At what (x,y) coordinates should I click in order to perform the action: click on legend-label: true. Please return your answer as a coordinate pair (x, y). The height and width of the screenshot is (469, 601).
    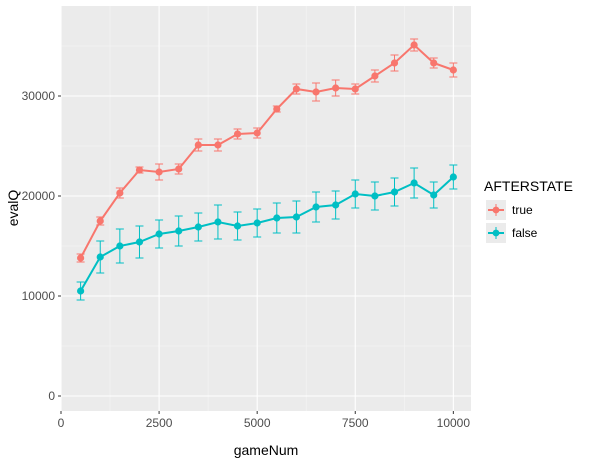
    Looking at the image, I should click on (522, 210).